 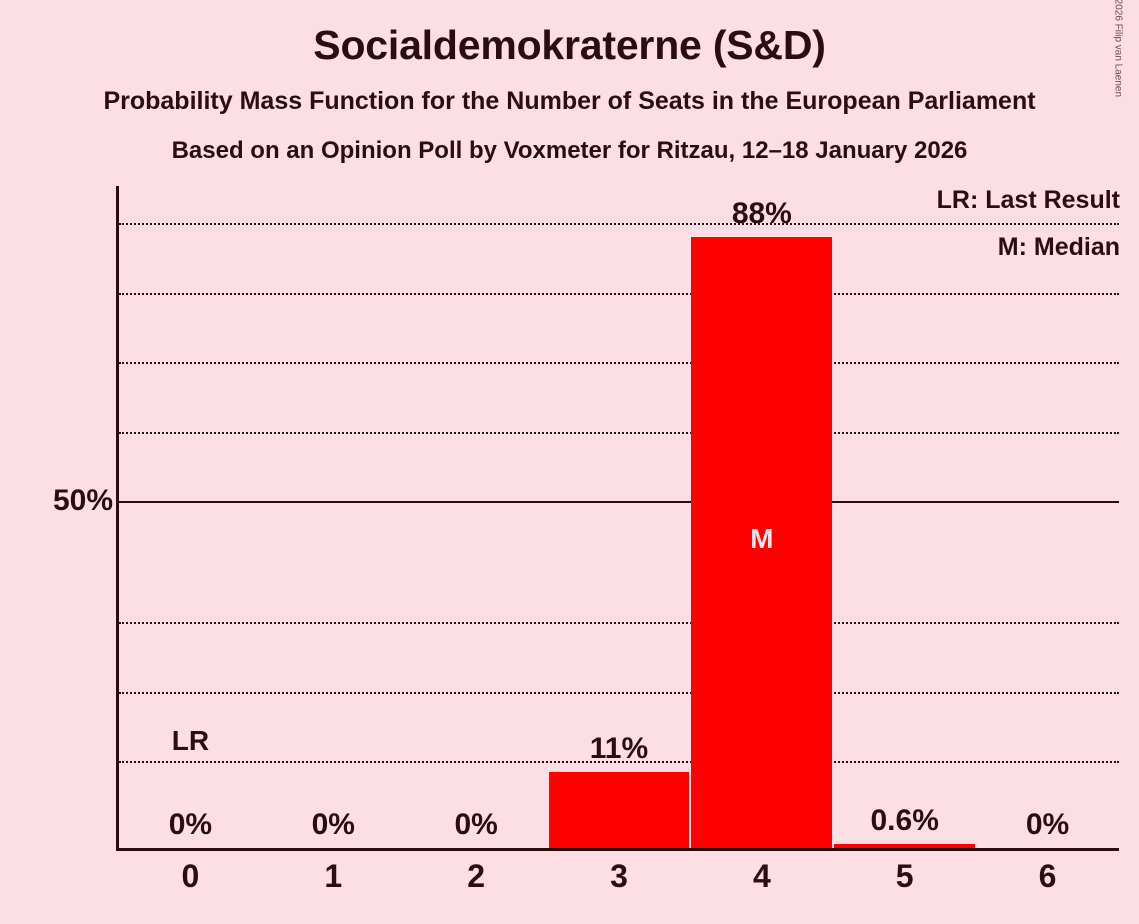 What do you see at coordinates (82, 500) in the screenshot?
I see `y-axis-tick-label: 50%` at bounding box center [82, 500].